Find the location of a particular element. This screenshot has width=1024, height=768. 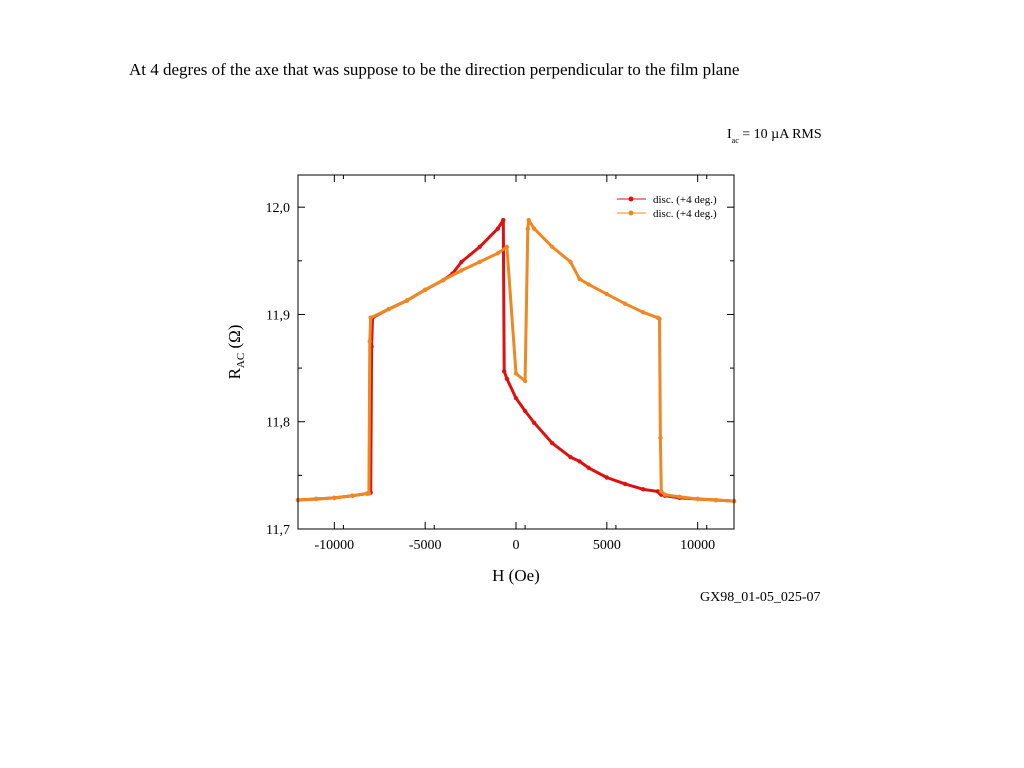

y-axis-label-unit: (Ω) is located at coordinates (234, 339).